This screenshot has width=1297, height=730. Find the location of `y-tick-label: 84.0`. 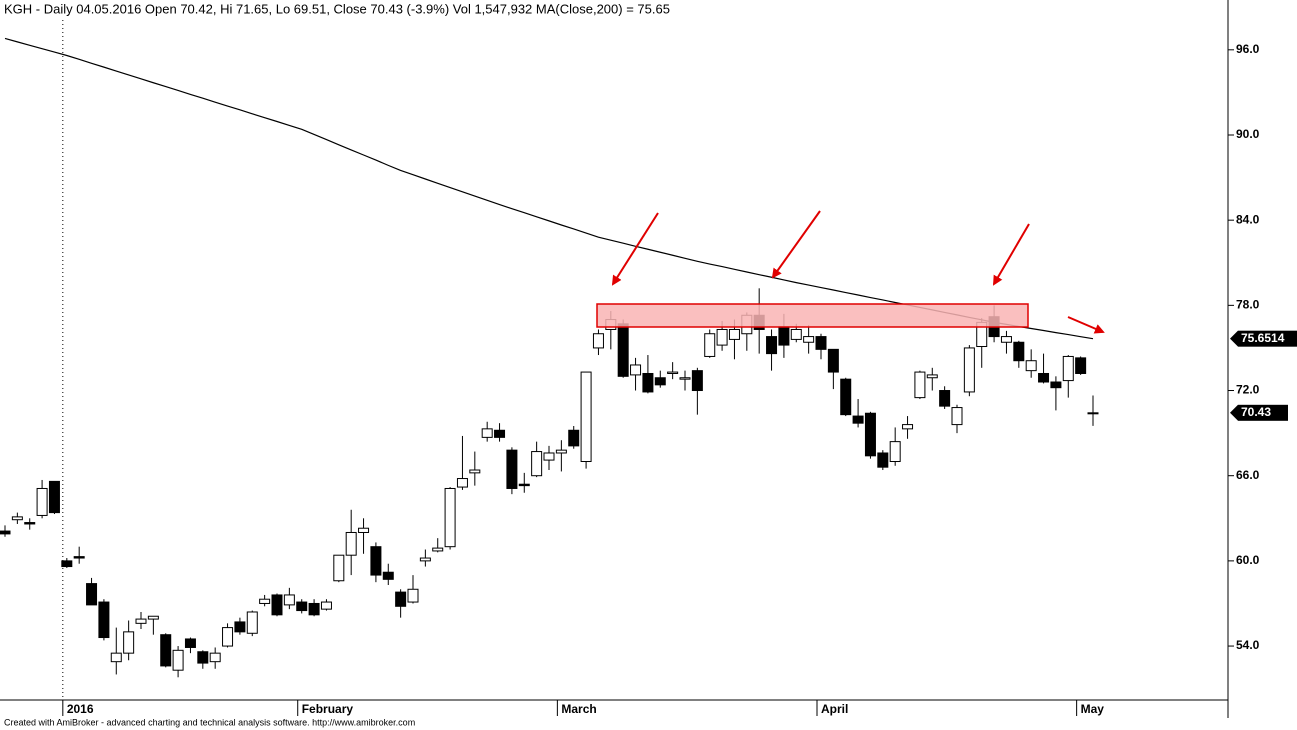

y-tick-label: 84.0 is located at coordinates (1248, 219).